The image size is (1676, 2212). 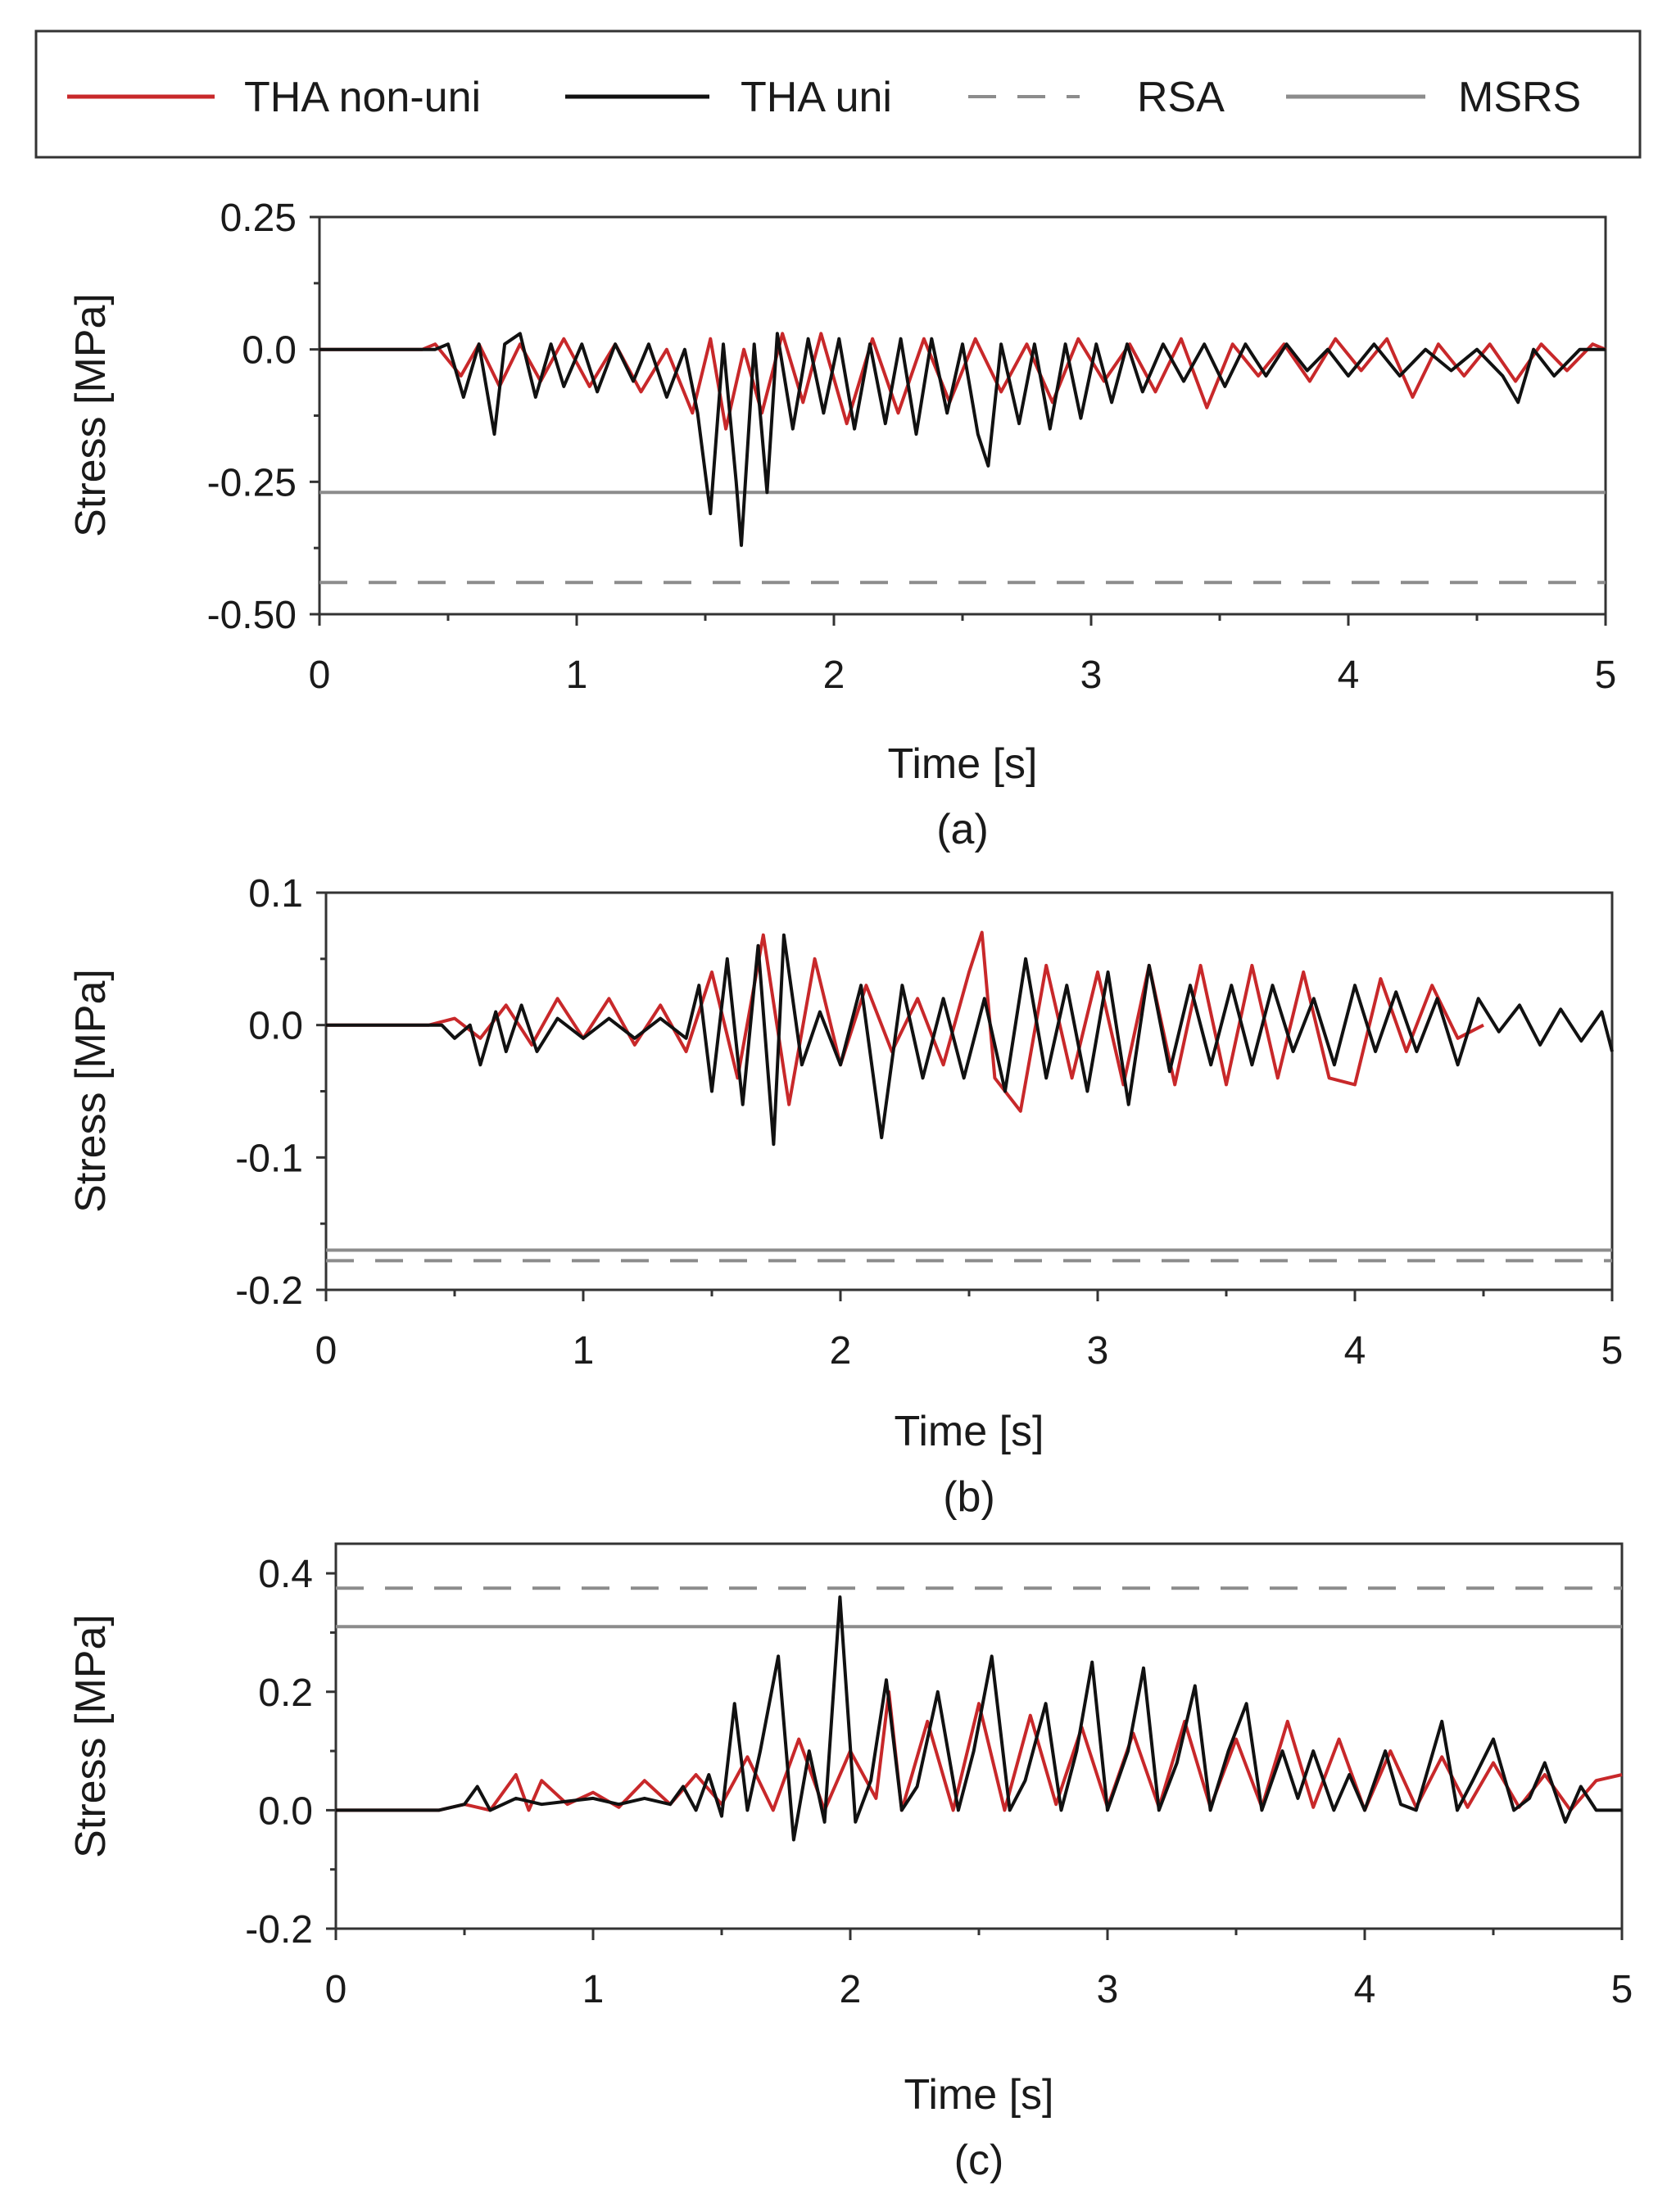 What do you see at coordinates (979, 2160) in the screenshot?
I see `caption-c: (c)` at bounding box center [979, 2160].